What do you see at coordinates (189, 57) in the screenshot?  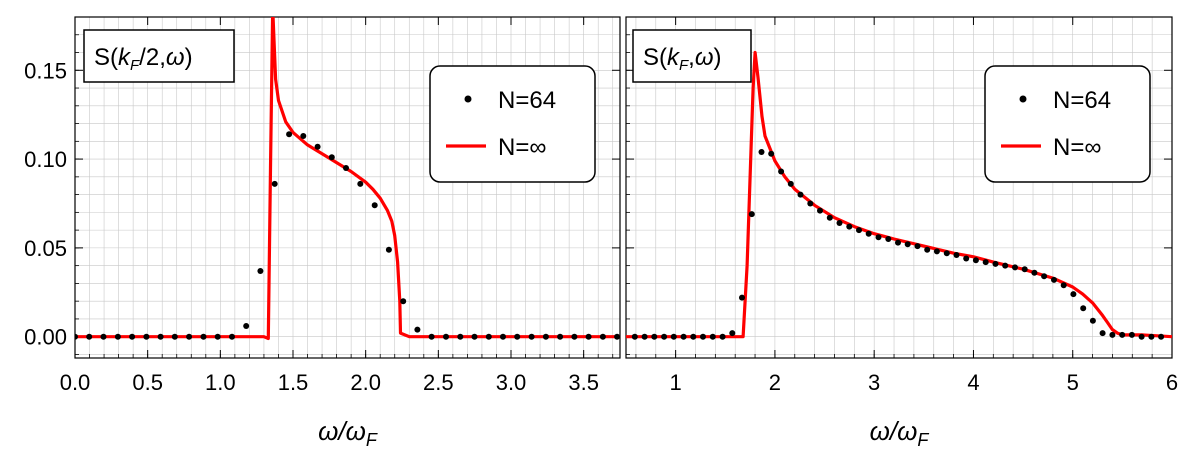 I see `title-part: )` at bounding box center [189, 57].